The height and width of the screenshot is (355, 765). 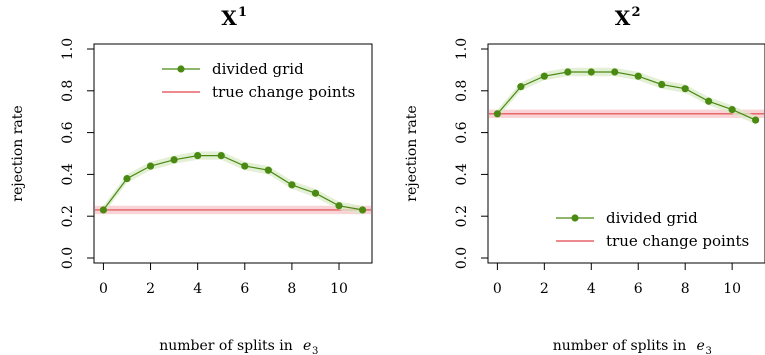 I want to click on divided-grid-band, so click(x=626, y=96).